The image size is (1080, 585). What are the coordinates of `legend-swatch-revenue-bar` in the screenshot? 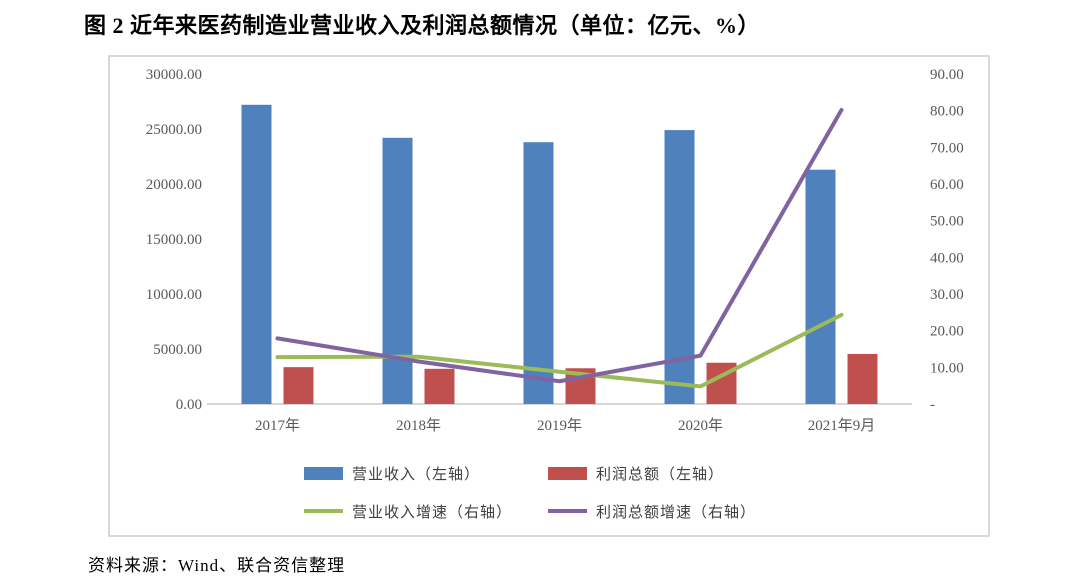 It's located at (323, 473).